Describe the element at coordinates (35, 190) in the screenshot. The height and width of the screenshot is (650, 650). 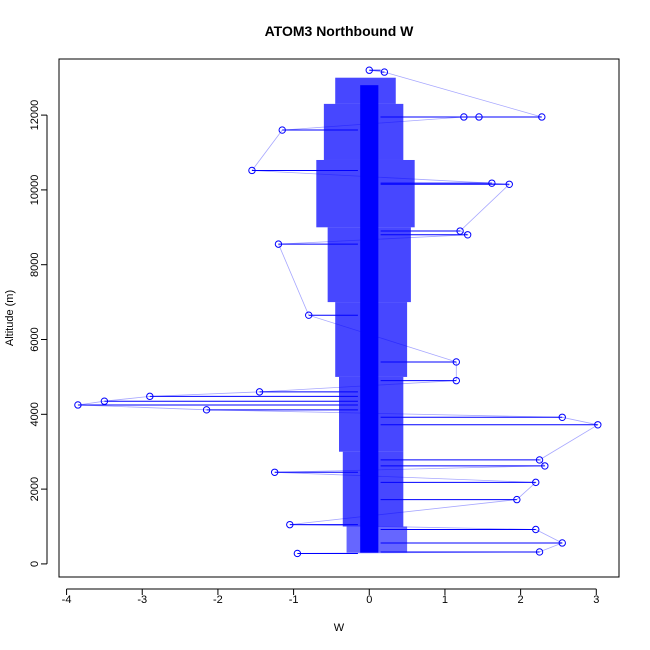
I see `y-tick-label: 10000` at that location.